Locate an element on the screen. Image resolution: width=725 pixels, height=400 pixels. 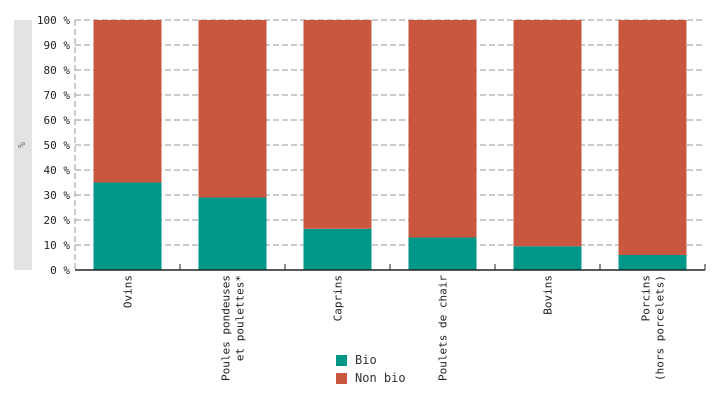
x-category-label-4-0: Bovins is located at coordinates (548, 295).